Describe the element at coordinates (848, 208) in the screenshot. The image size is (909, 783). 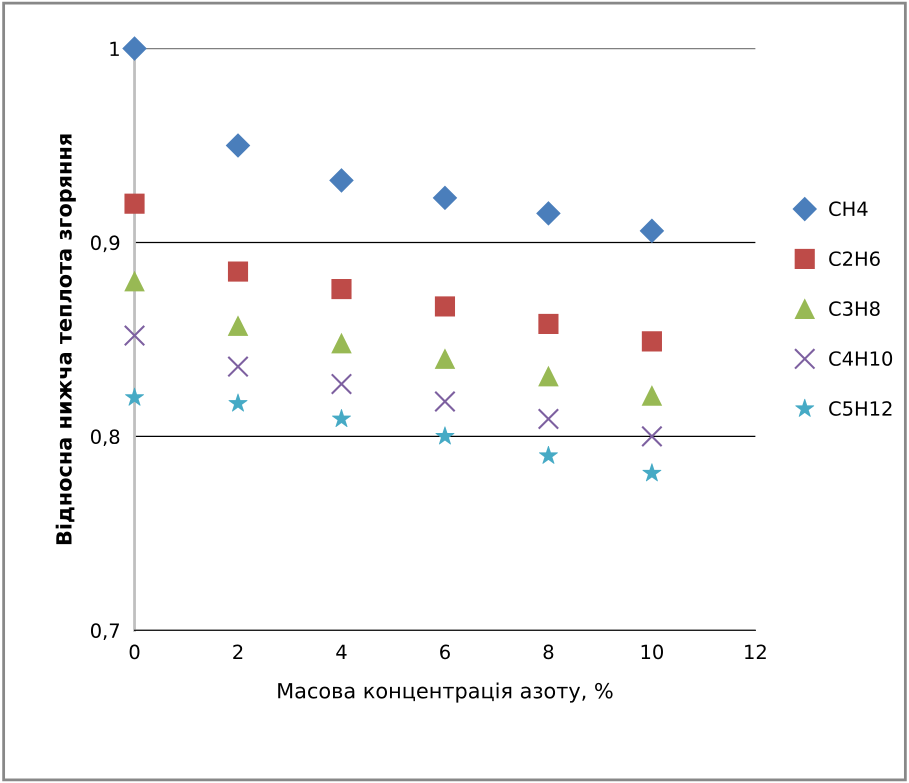
I see `legend-label: CH4` at that location.